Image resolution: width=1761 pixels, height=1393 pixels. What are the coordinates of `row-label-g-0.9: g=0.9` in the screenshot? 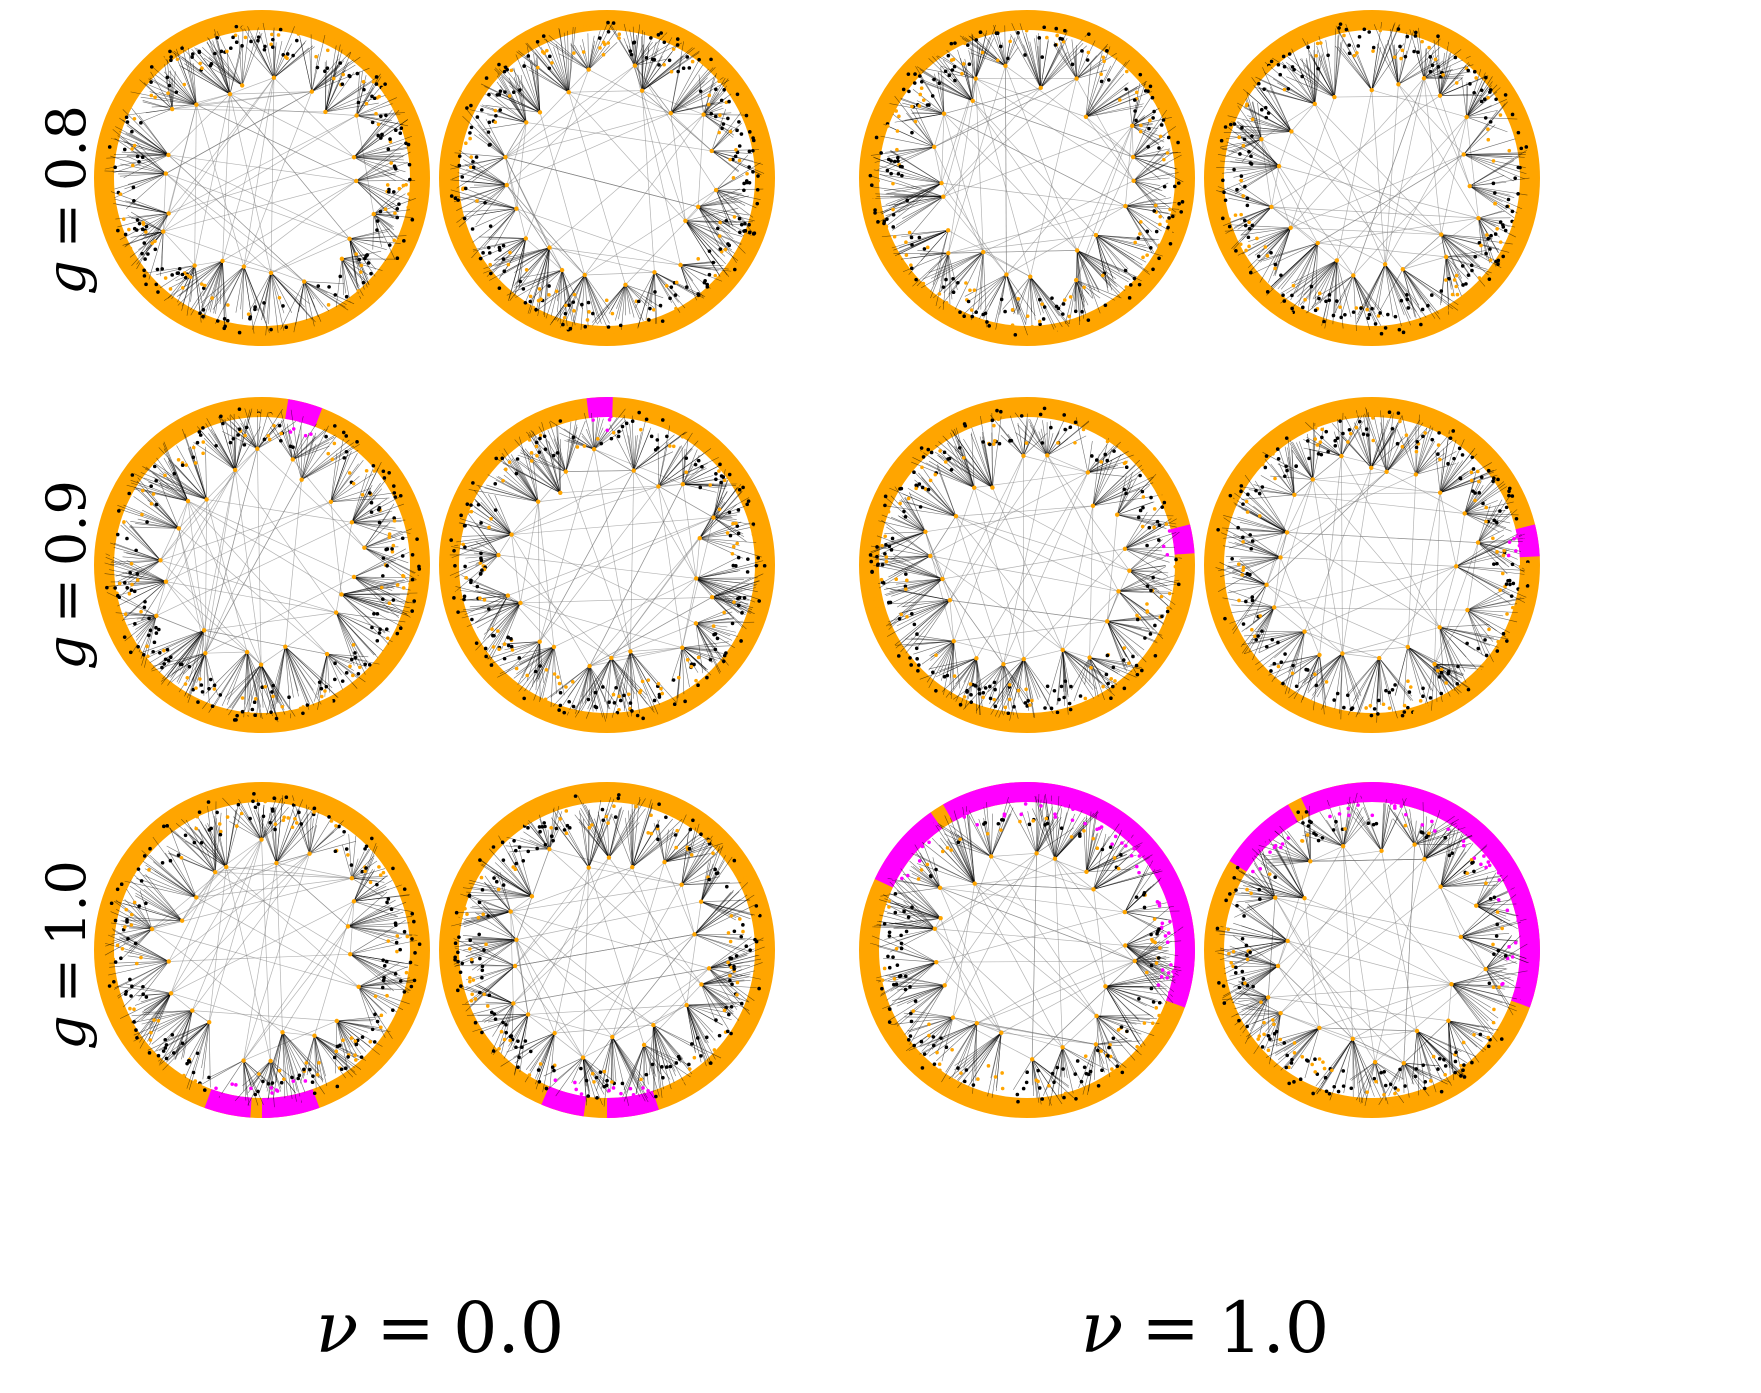 It's located at (66, 575).